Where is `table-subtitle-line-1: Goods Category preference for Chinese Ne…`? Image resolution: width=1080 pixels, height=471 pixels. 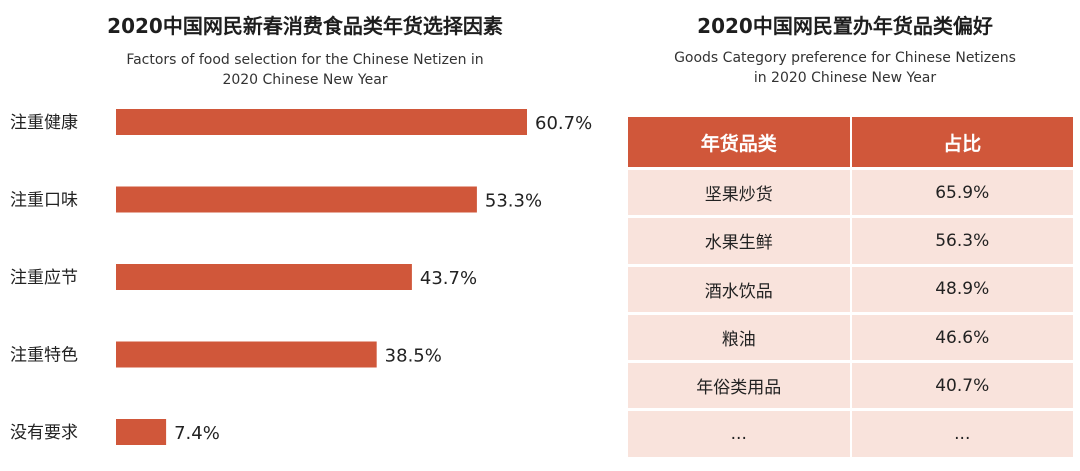
table-subtitle-line-1: Goods Category preference for Chinese Ne… is located at coordinates (845, 58).